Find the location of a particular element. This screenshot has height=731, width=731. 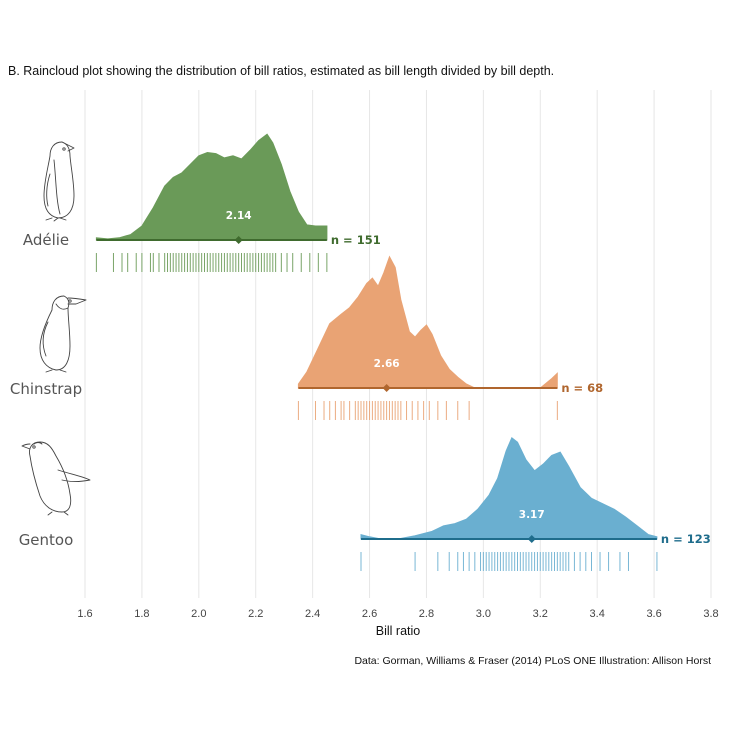

x-axis-ticks: 1.6 1.8 2.0 2.2 2.4 2.6 2.8 3.0 3.2 3.4 3.6 3.8 is located at coordinates (397, 614).